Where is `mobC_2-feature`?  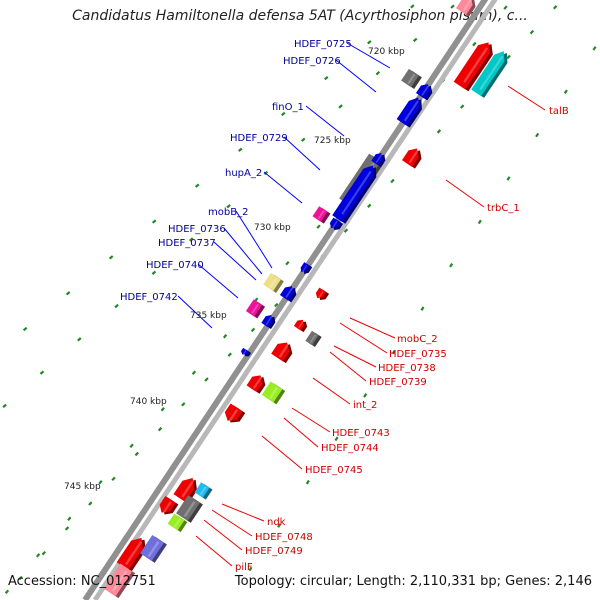 mobC_2-feature is located at coordinates (321, 293).